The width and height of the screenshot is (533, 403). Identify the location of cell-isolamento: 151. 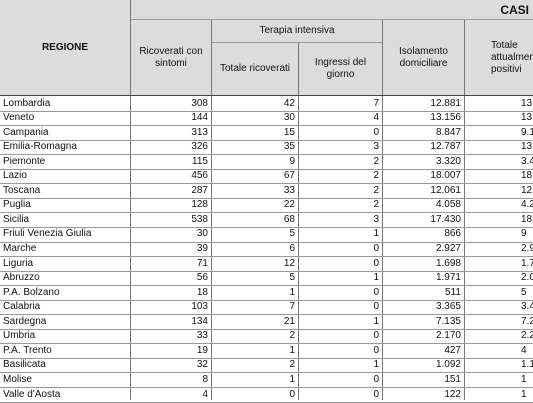
(452, 379).